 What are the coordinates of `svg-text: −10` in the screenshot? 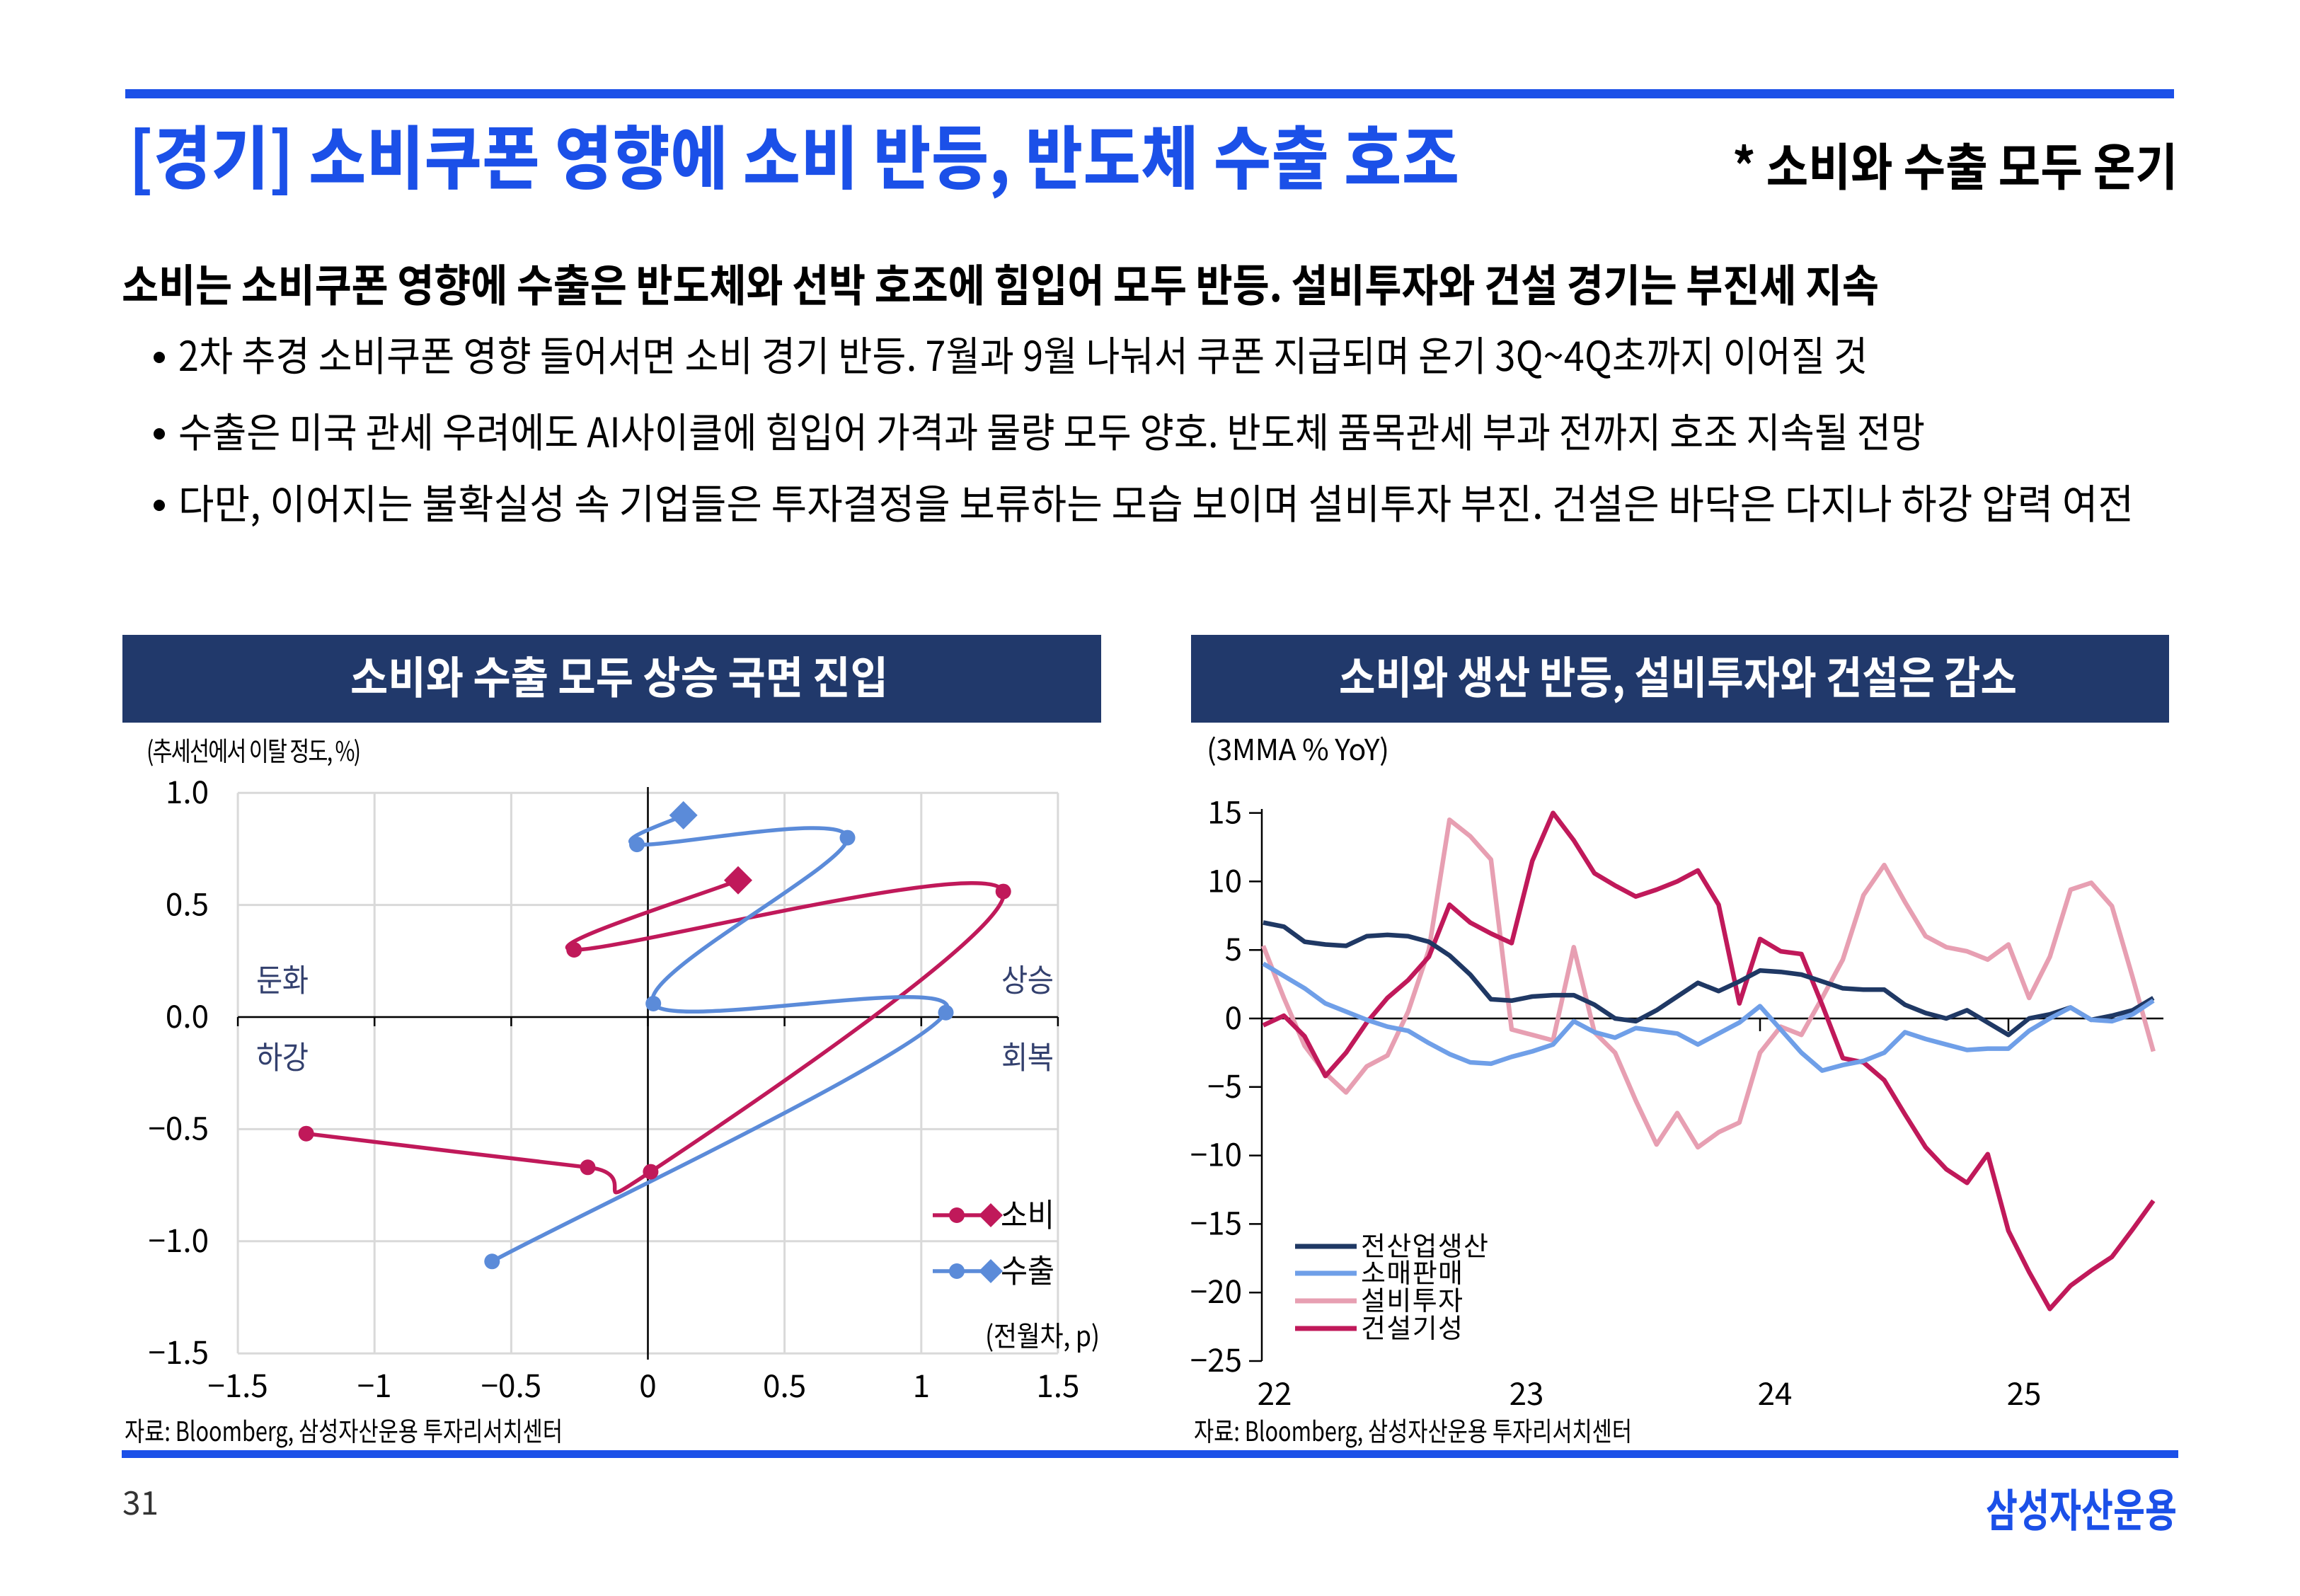 It's located at (1216, 1153).